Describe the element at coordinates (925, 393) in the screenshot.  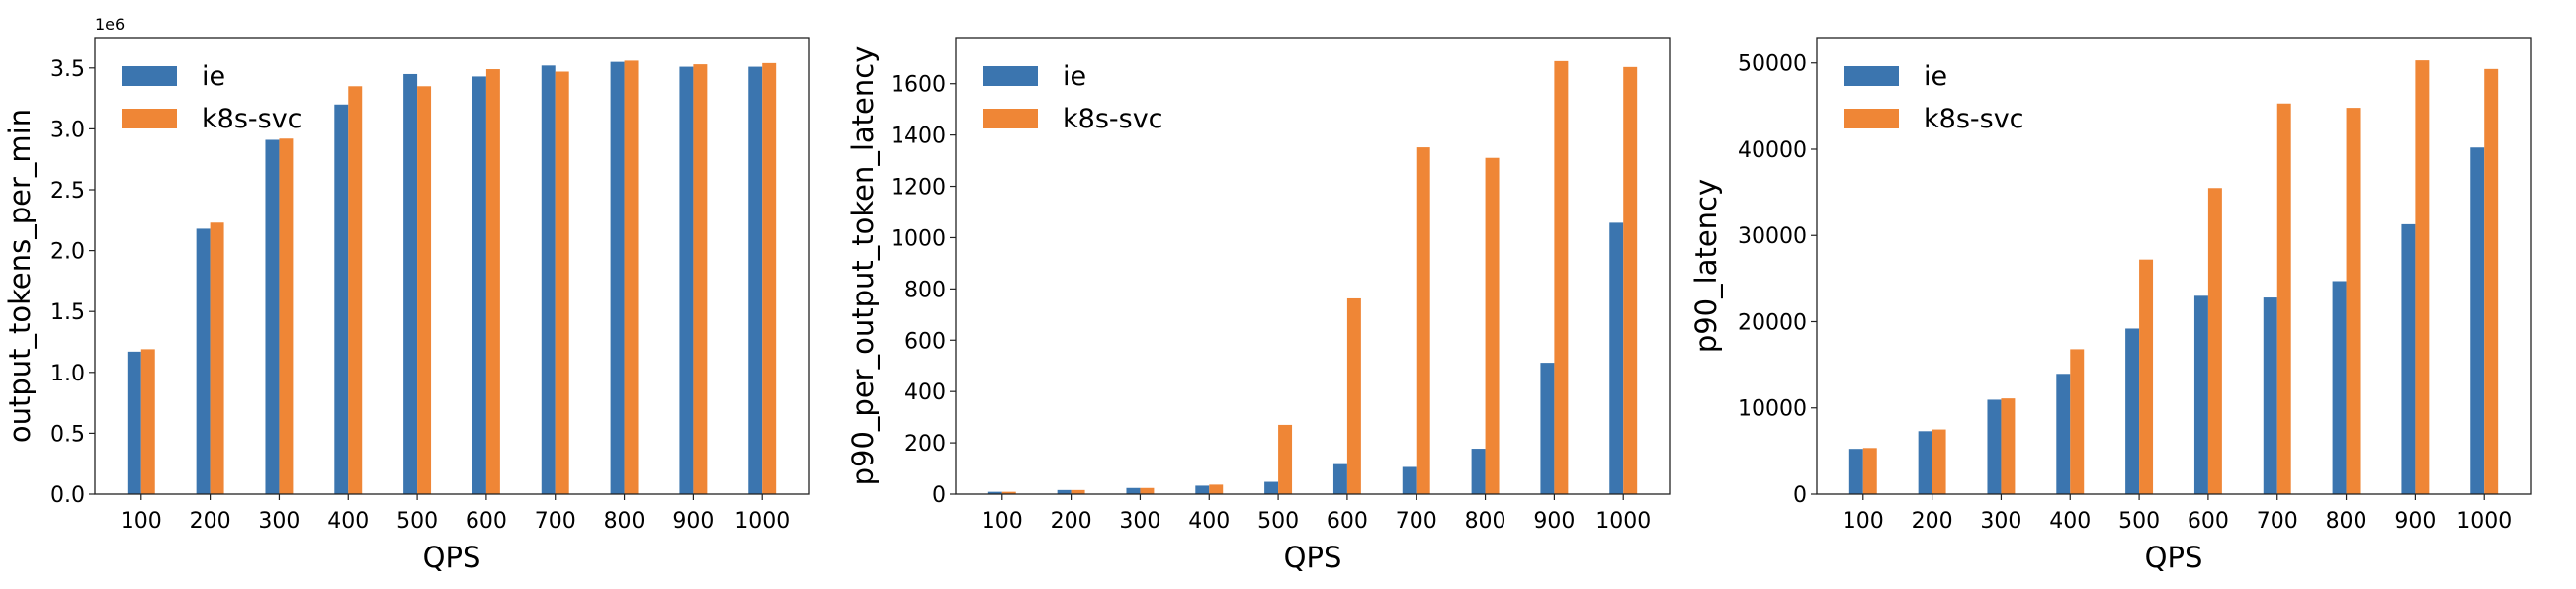
I see `y-tick-label: 400` at that location.